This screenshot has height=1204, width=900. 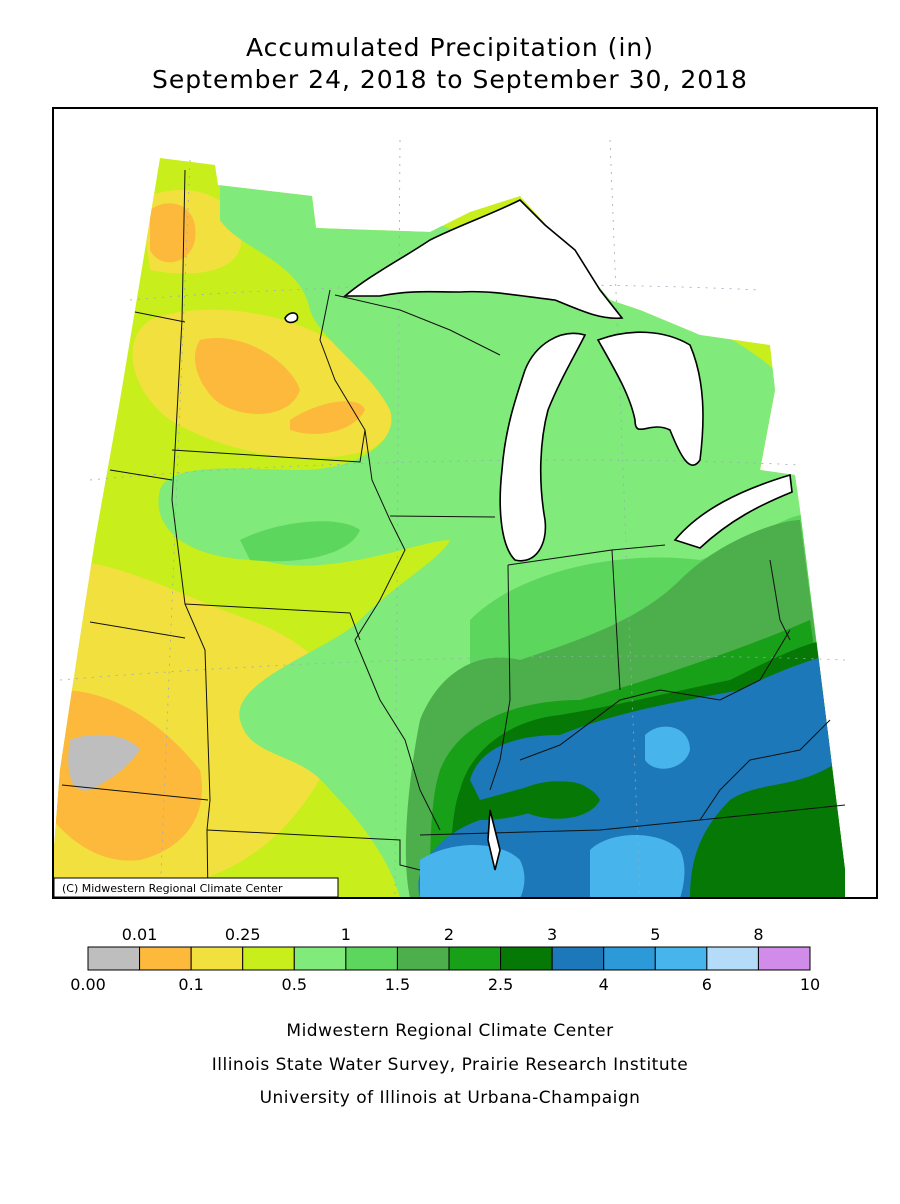 I want to click on legend: 0.00 0.01 0.1 0.25 0.5 1 1.5 2 2.5 3 4 5 6 8 10, so click(x=445, y=959).